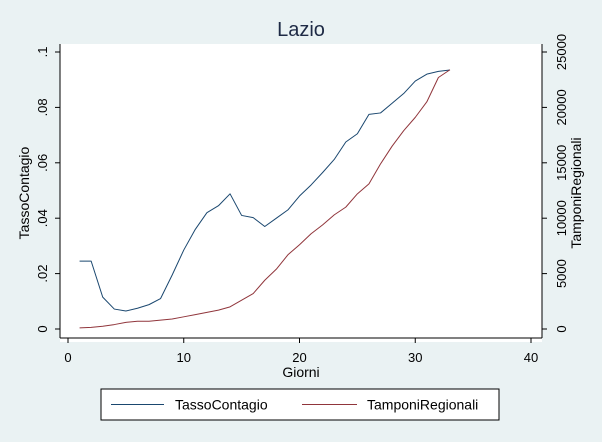  Describe the element at coordinates (184, 357) in the screenshot. I see `x-tick-label: 10` at that location.